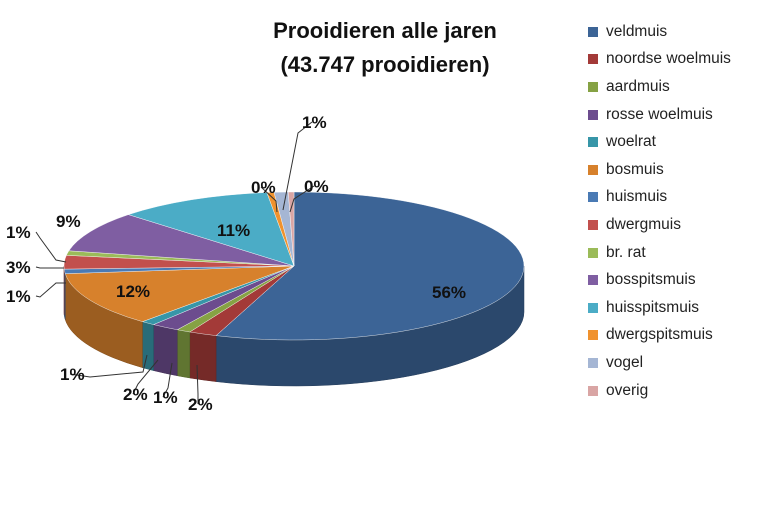 The width and height of the screenshot is (770, 511). What do you see at coordinates (626, 252) in the screenshot?
I see `legend-label: br. rat` at bounding box center [626, 252].